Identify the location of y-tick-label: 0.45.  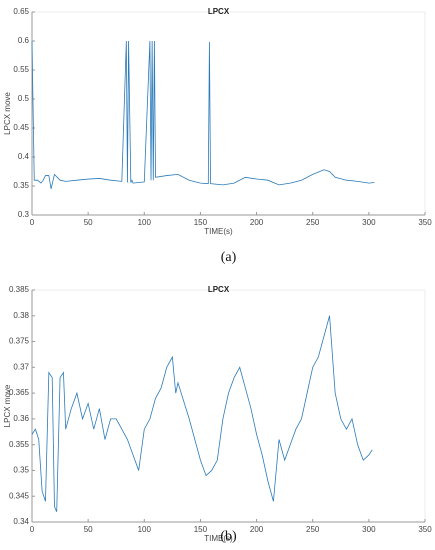
(21, 127).